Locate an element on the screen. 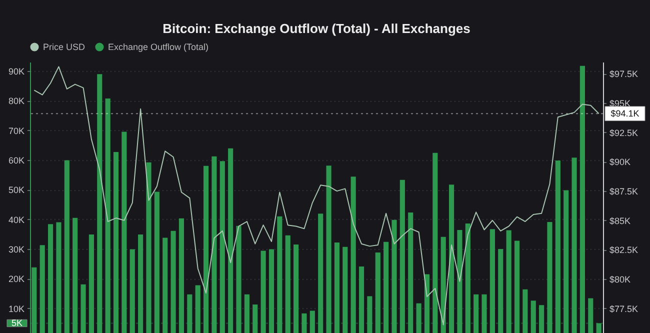 The height and width of the screenshot is (333, 650). y2-tick-label: $90K is located at coordinates (620, 162).